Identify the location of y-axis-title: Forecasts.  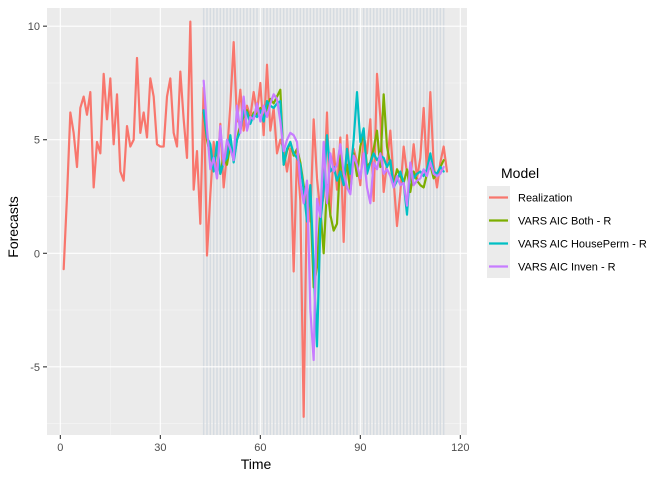
(13, 226).